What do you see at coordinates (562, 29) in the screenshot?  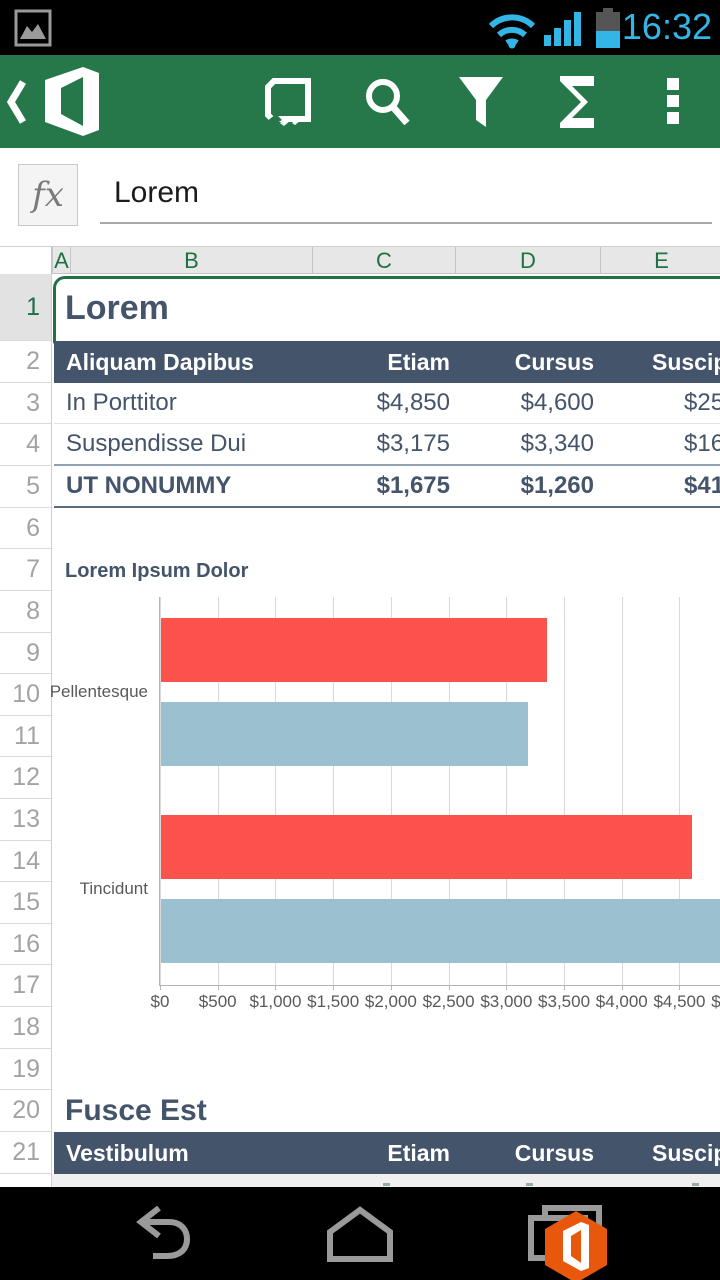 I see `signal-icon` at bounding box center [562, 29].